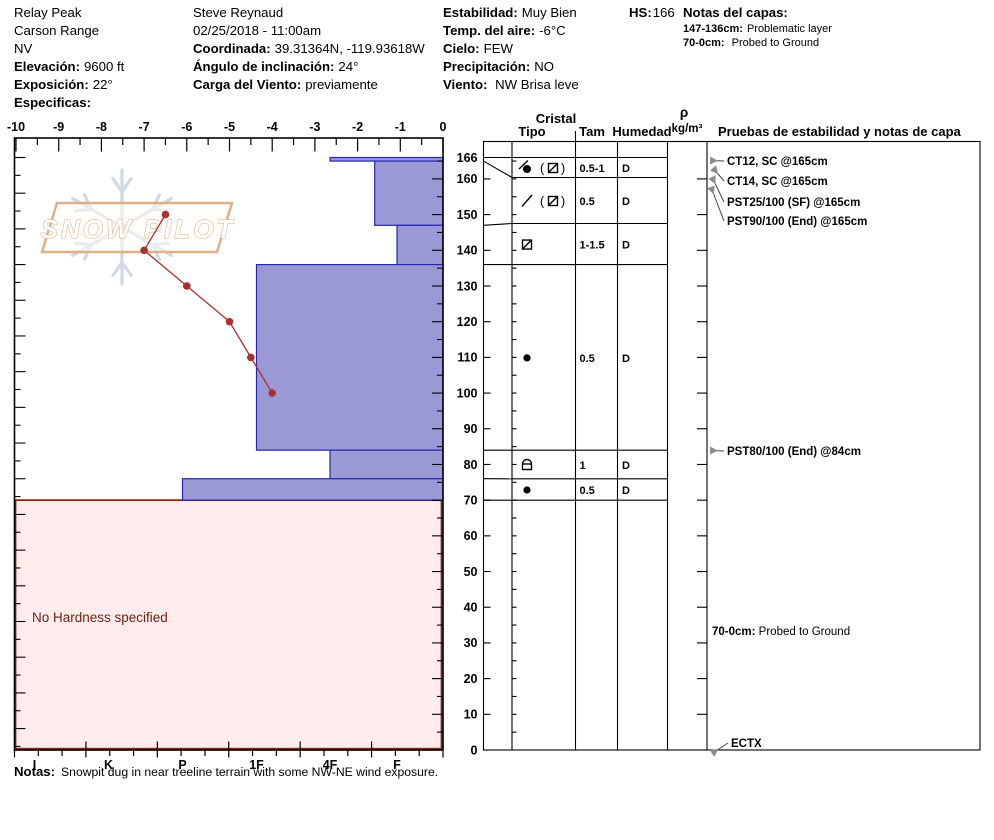  Describe the element at coordinates (467, 393) in the screenshot. I see `depth-label: 100` at that location.